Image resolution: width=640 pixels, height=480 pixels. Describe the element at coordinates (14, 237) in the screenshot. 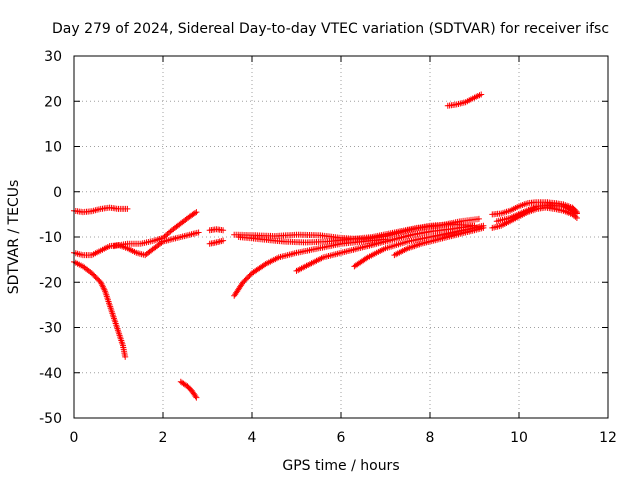

I see `y-axis-label: SDTVAR / TECUs` at that location.